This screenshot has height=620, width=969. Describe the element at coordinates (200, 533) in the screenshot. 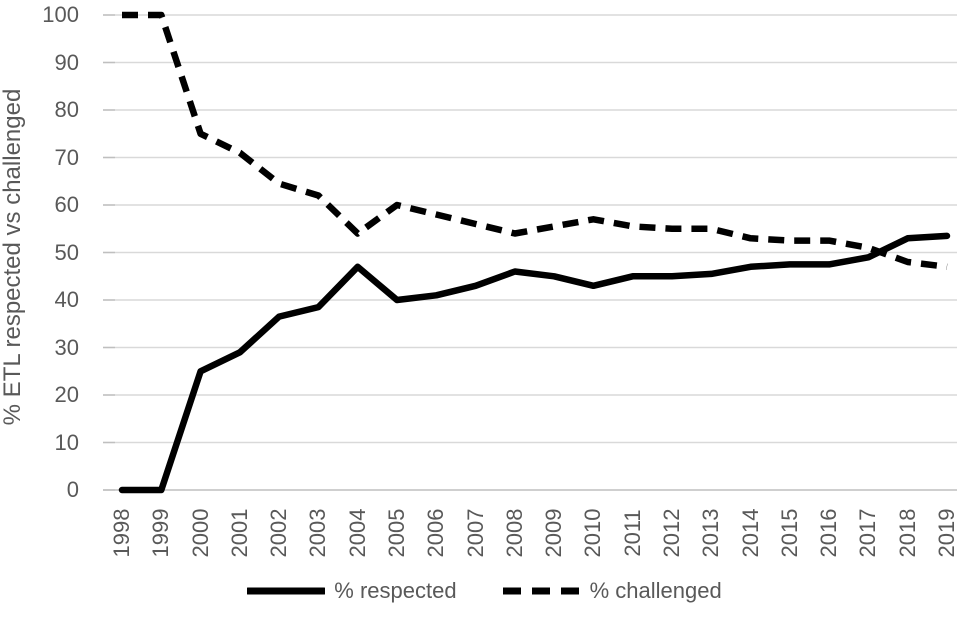

I see `x-axis-tick-label: 2000` at that location.